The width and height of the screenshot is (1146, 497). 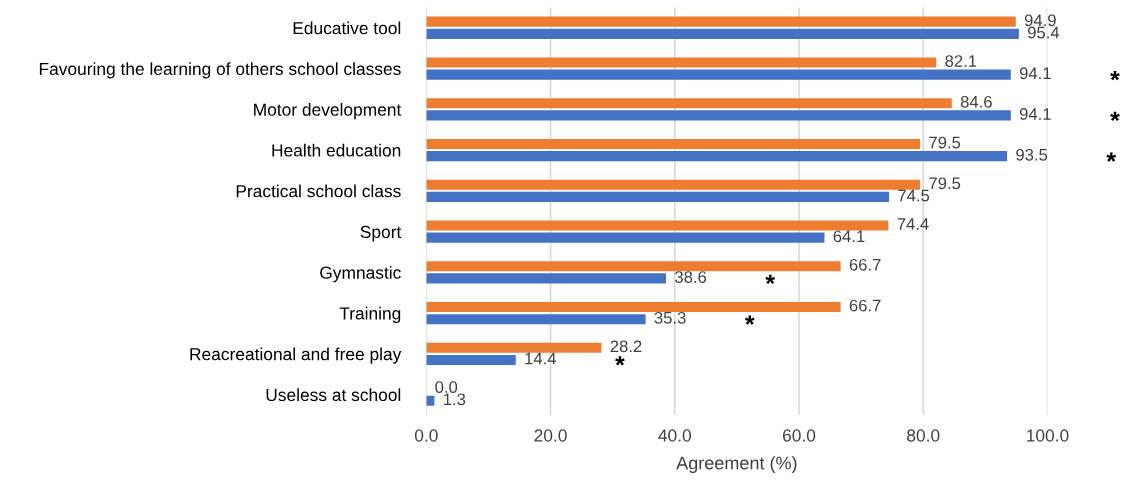 I want to click on y-tick-label: Reacreational and free play, so click(x=296, y=355).